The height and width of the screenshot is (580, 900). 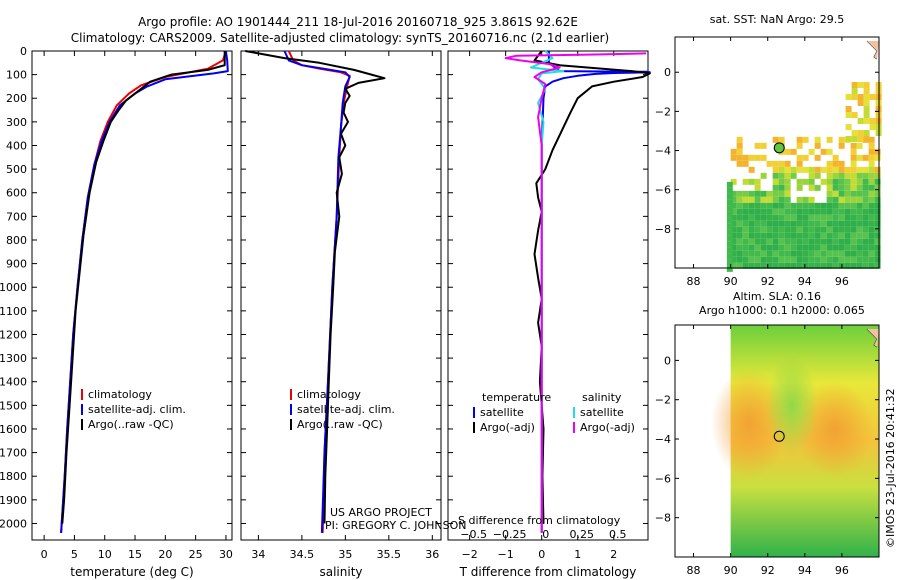 What do you see at coordinates (663, 151) in the screenshot?
I see `map-y-tick-label: −4` at bounding box center [663, 151].